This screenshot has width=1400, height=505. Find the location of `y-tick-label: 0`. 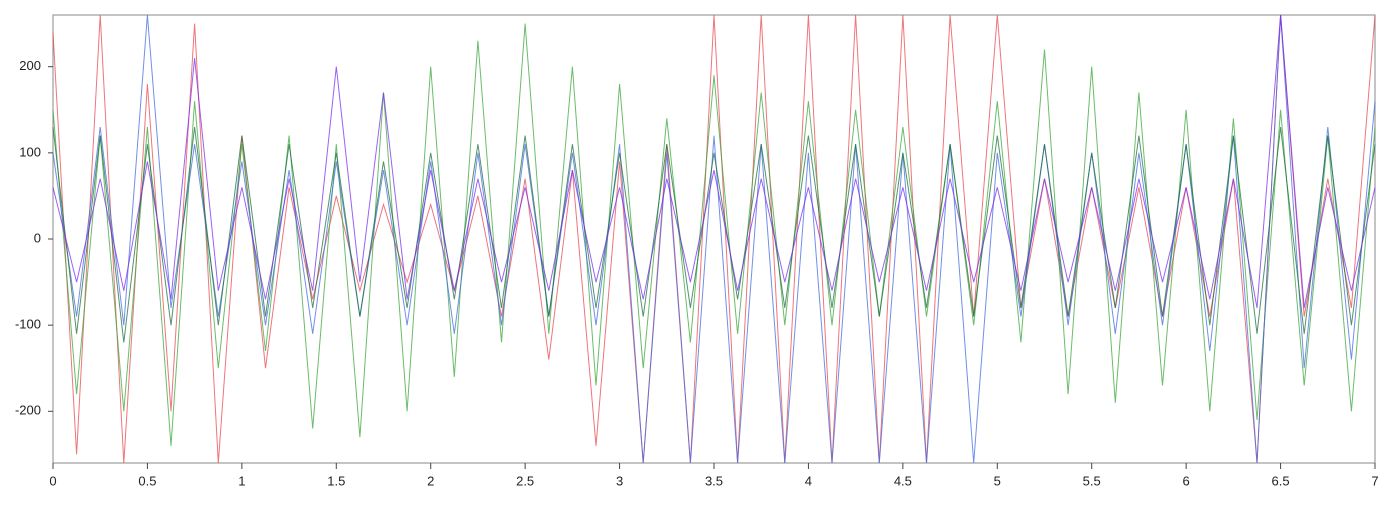

y-tick-label: 0 is located at coordinates (37, 237).